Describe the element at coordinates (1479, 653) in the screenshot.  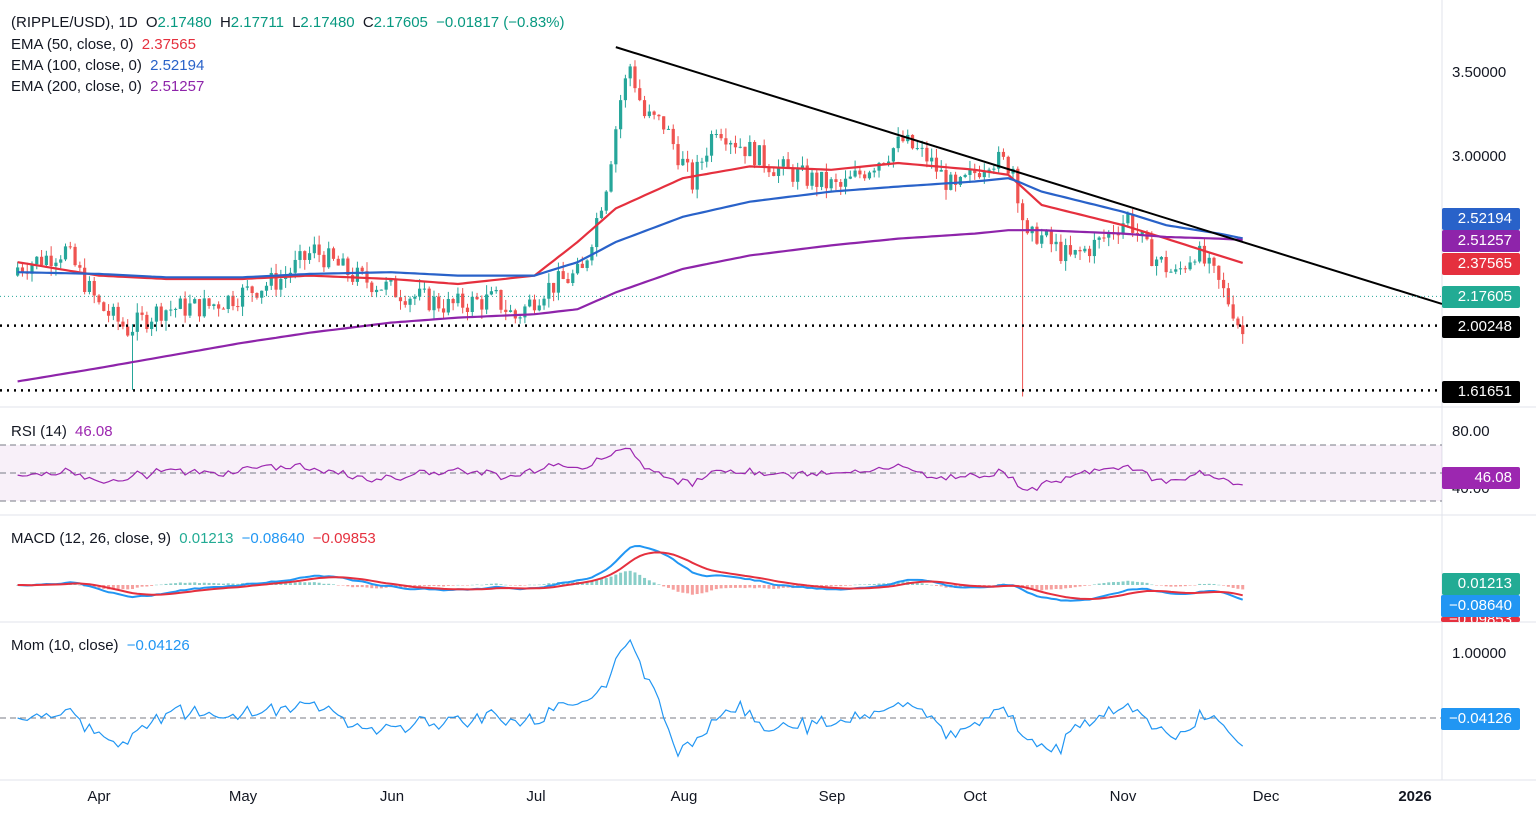
I see `mom-tick-1: 1.00000` at that location.